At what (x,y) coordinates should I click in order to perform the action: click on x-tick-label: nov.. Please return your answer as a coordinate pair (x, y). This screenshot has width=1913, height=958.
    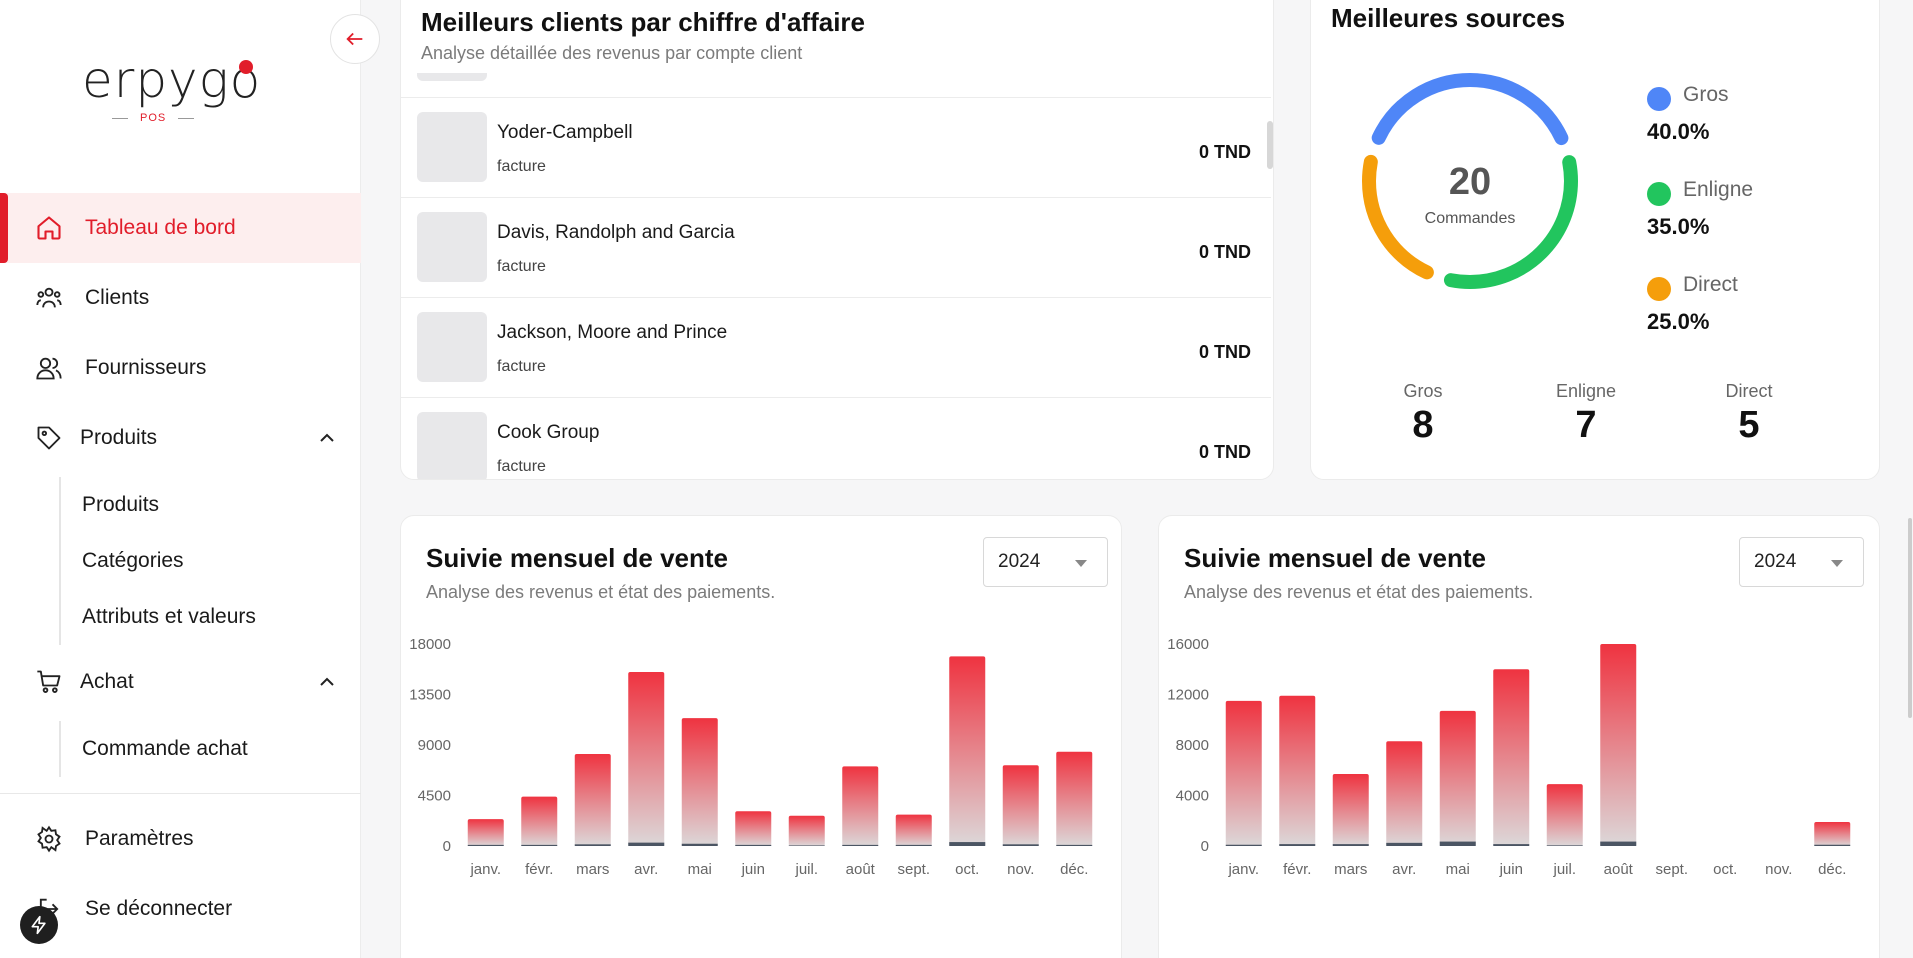
    Looking at the image, I should click on (1020, 869).